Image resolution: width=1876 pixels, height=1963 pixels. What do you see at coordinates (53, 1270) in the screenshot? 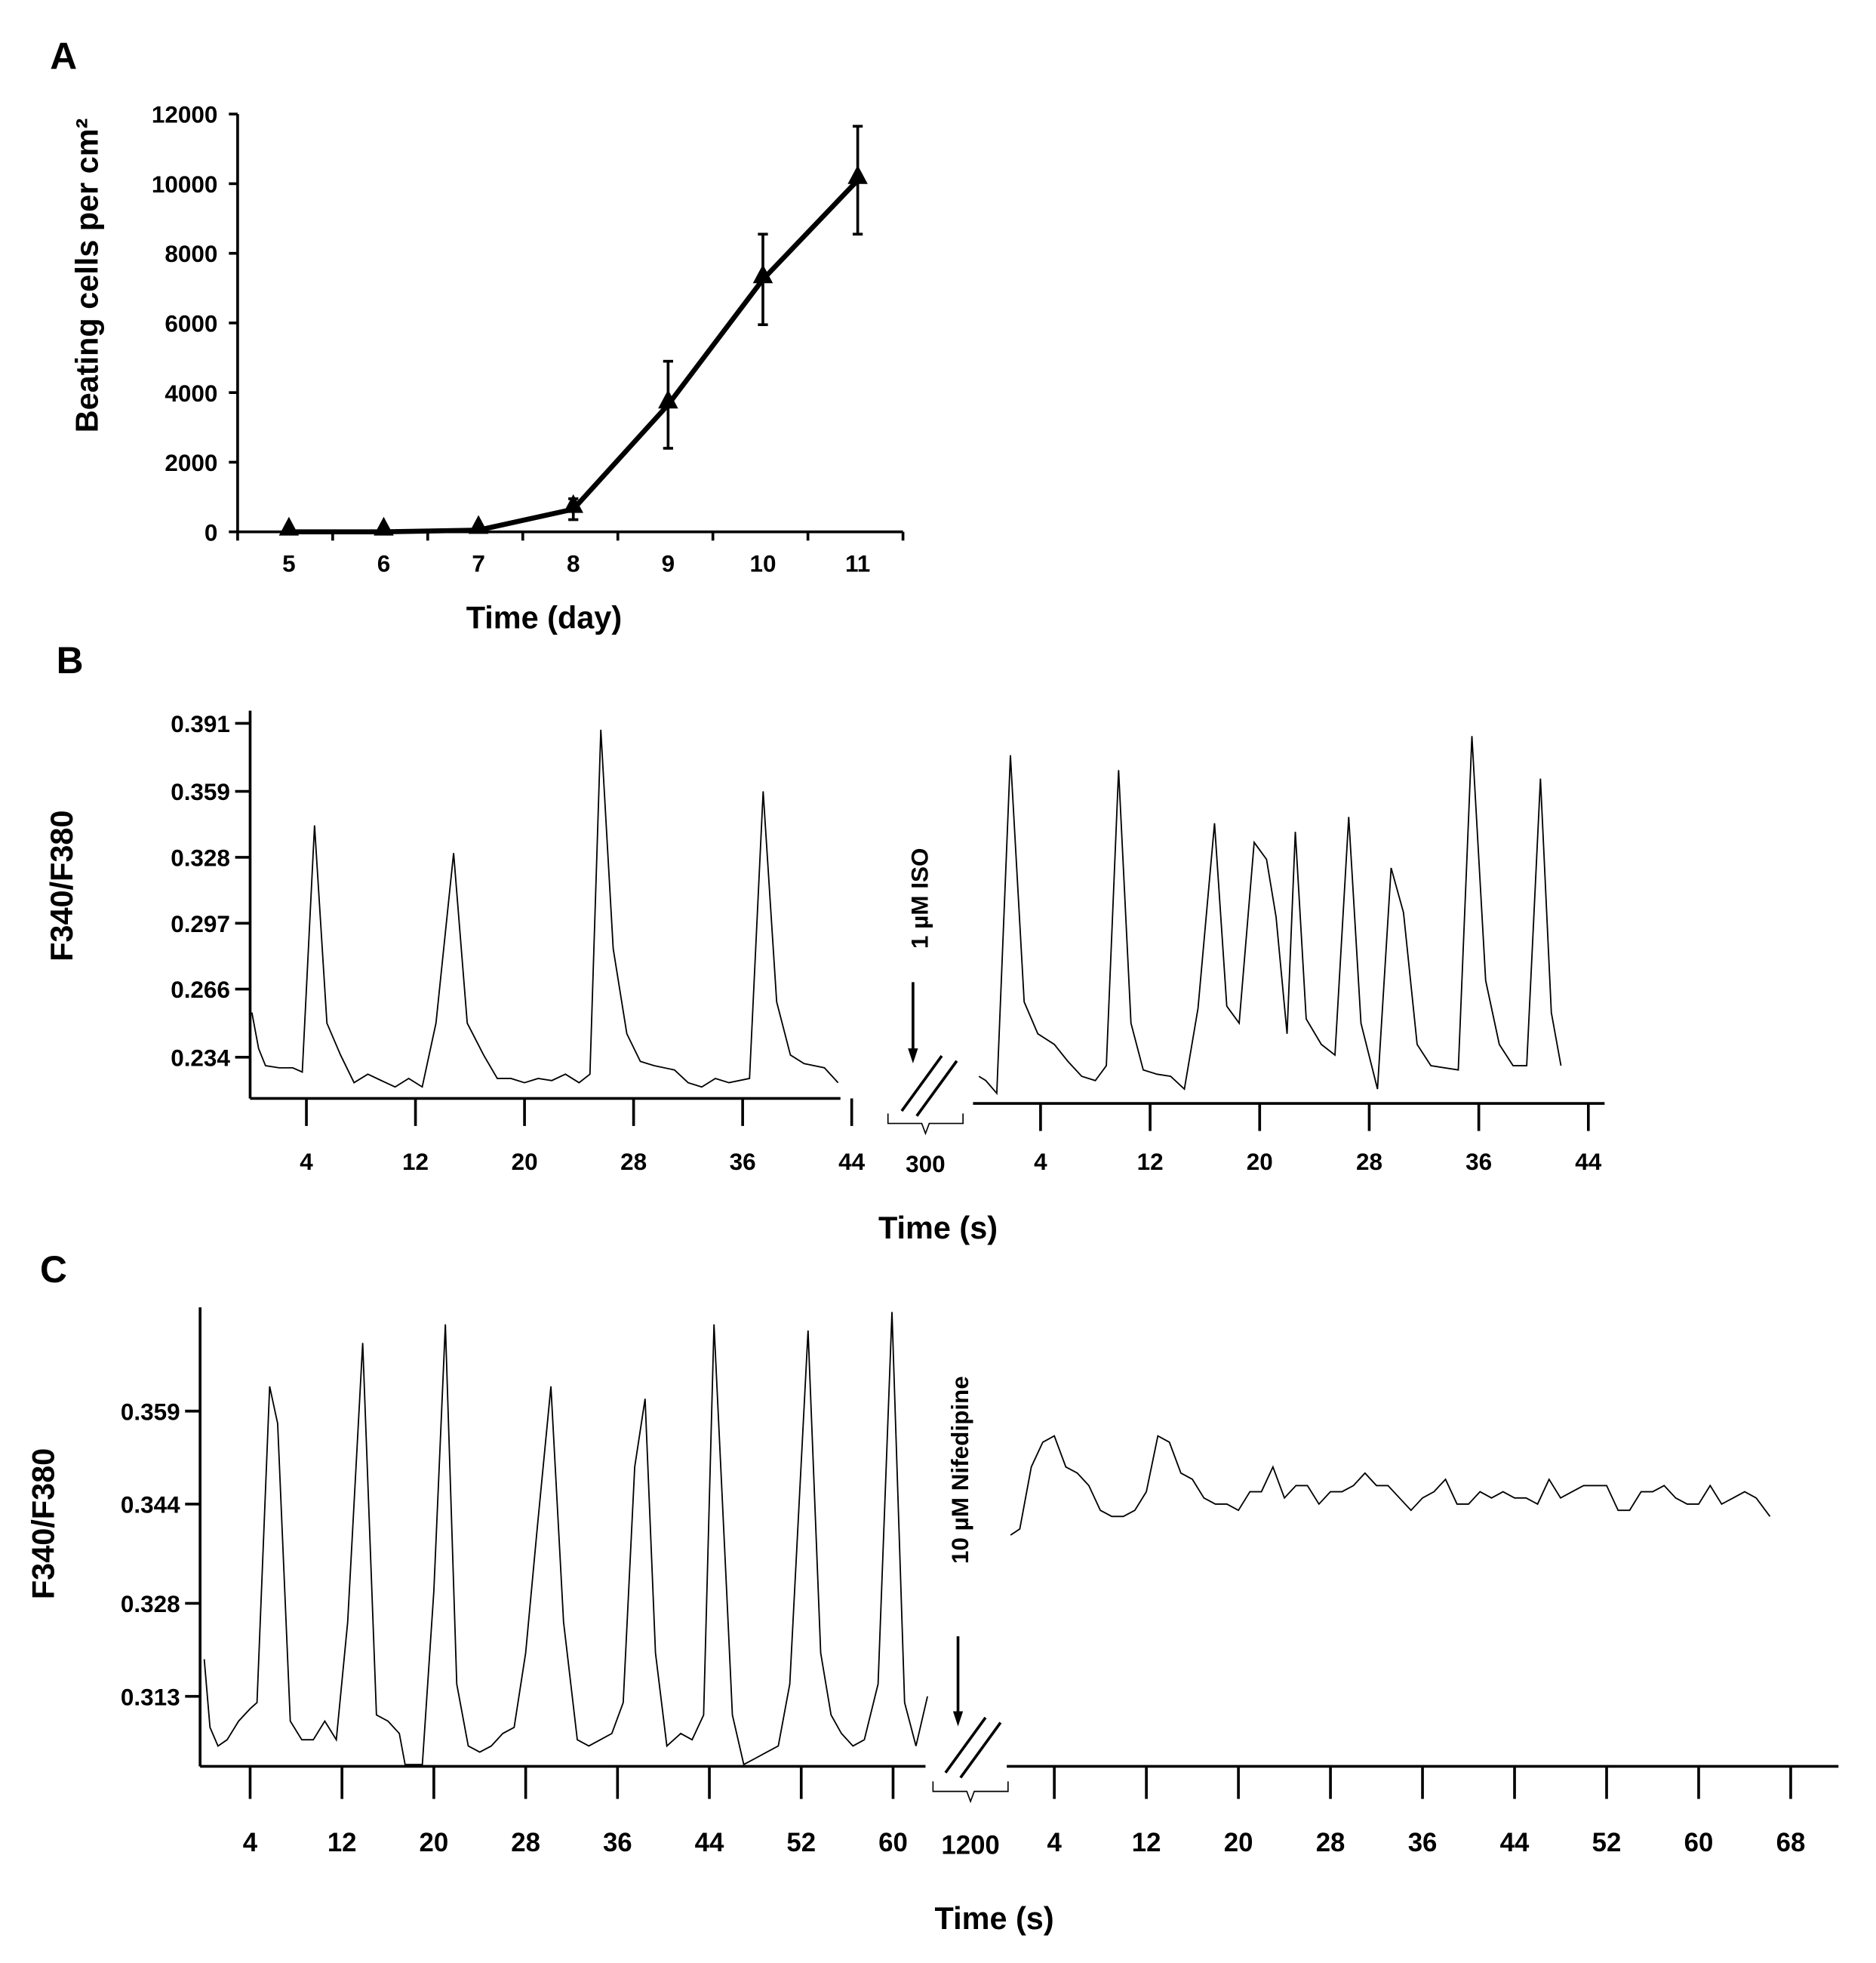
I see `panel-label-c: C` at bounding box center [53, 1270].